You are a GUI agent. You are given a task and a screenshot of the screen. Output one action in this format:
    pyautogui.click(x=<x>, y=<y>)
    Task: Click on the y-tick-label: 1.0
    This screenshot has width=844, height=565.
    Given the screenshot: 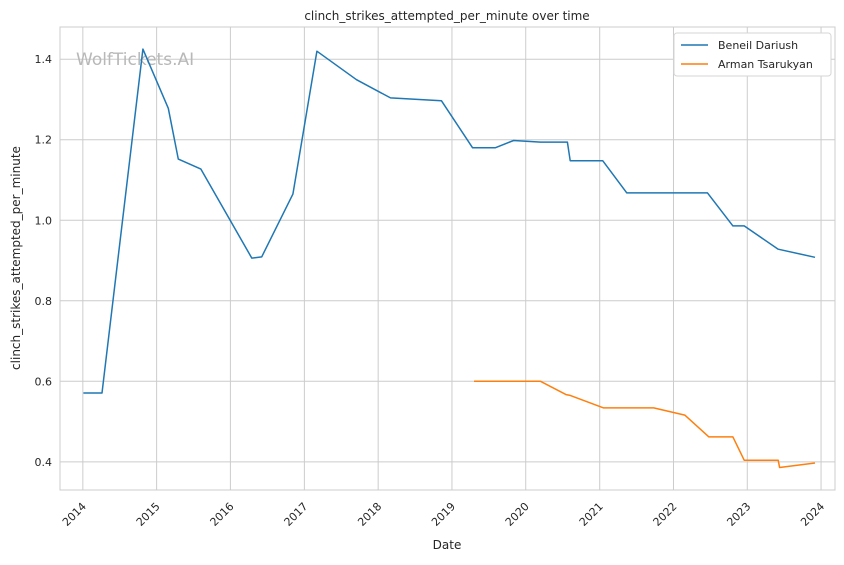 What is the action you would take?
    pyautogui.click(x=44, y=220)
    